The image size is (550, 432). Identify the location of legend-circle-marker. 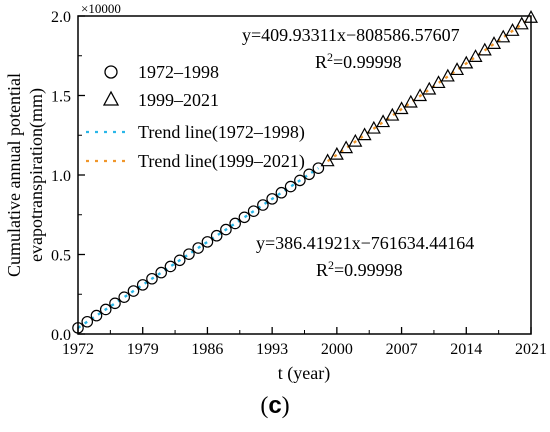
(111, 72).